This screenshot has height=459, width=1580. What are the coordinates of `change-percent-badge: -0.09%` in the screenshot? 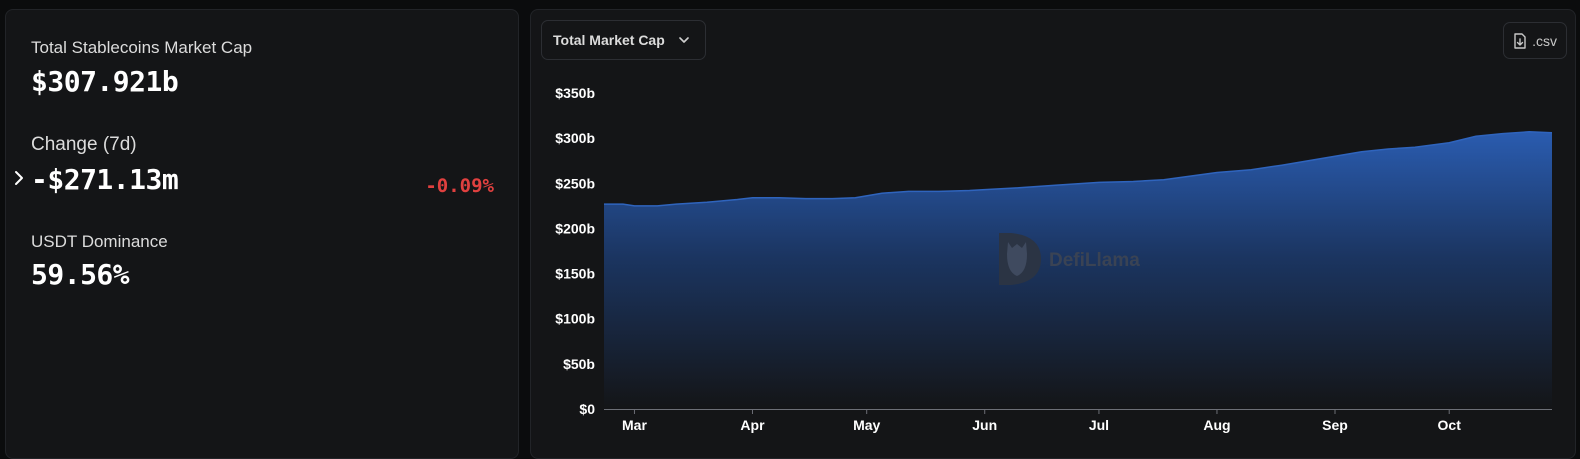 It's located at (459, 186).